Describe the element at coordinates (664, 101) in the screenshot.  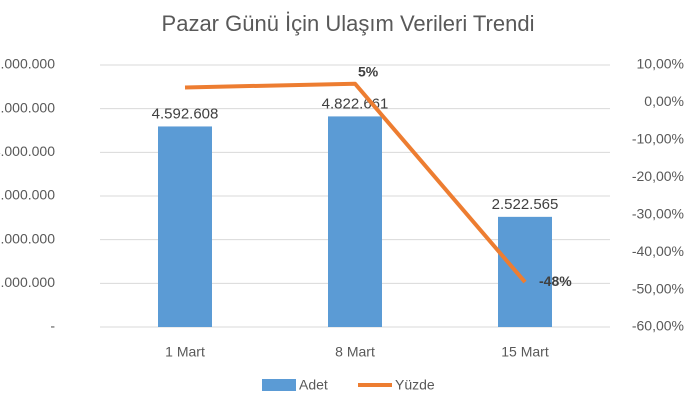
I see `y2-tick-label: 0,00%` at that location.